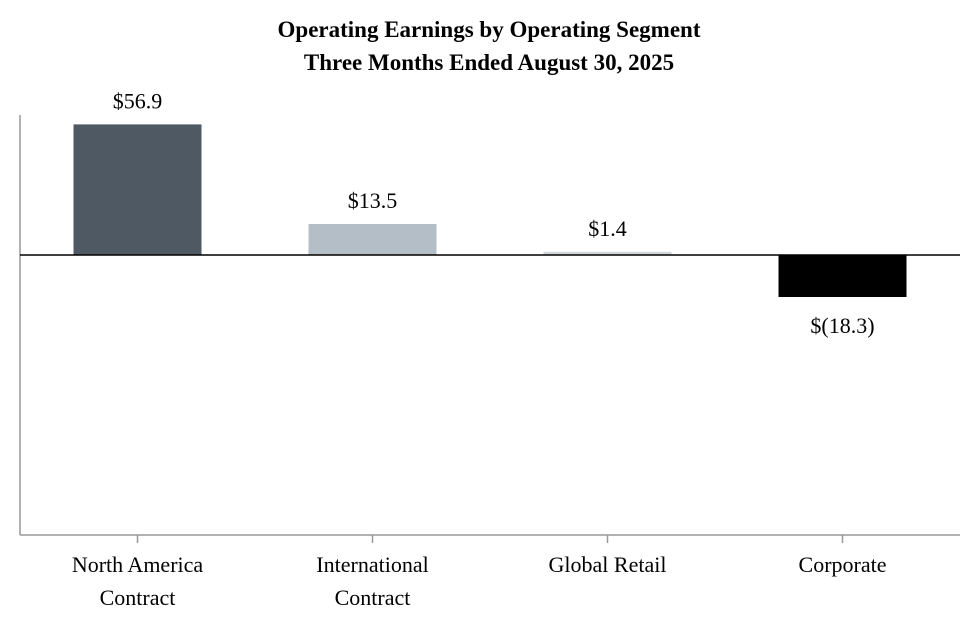 The image size is (978, 632). Describe the element at coordinates (137, 581) in the screenshot. I see `x-tick-label: North America Contract` at that location.